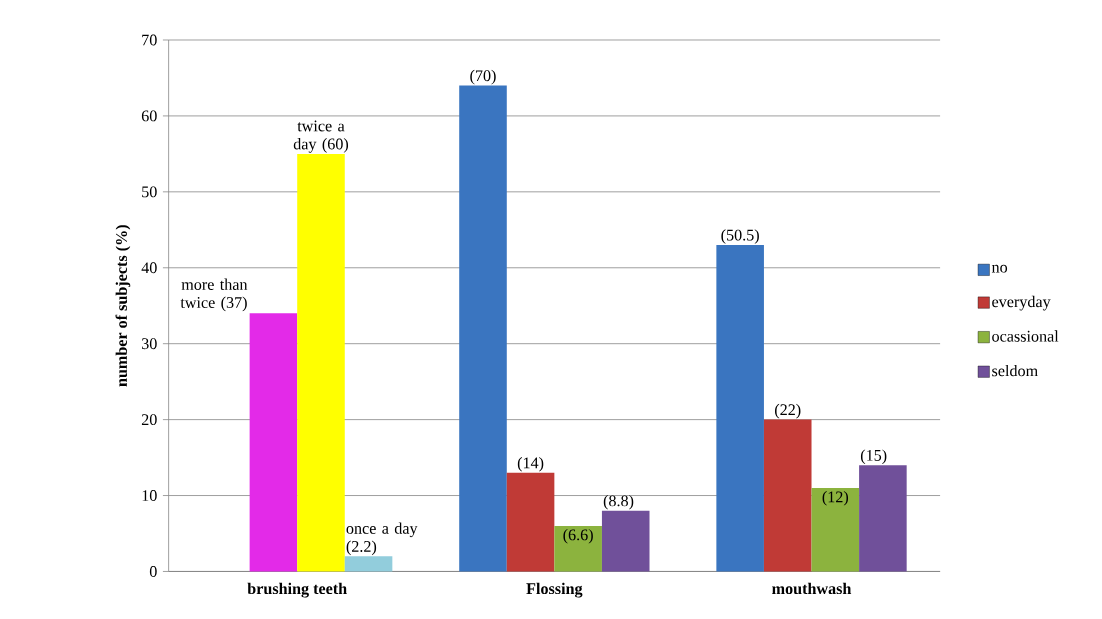 The image size is (1102, 619). I want to click on y-tick-label: 30, so click(149, 344).